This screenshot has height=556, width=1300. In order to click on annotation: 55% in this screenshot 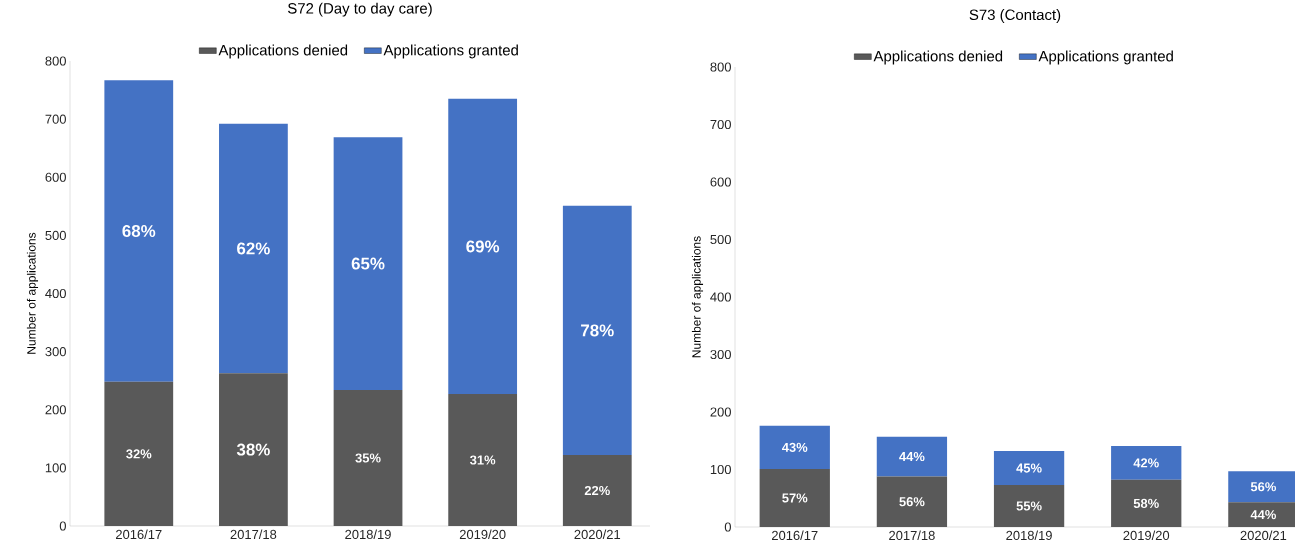, I will do `click(1029, 506)`.